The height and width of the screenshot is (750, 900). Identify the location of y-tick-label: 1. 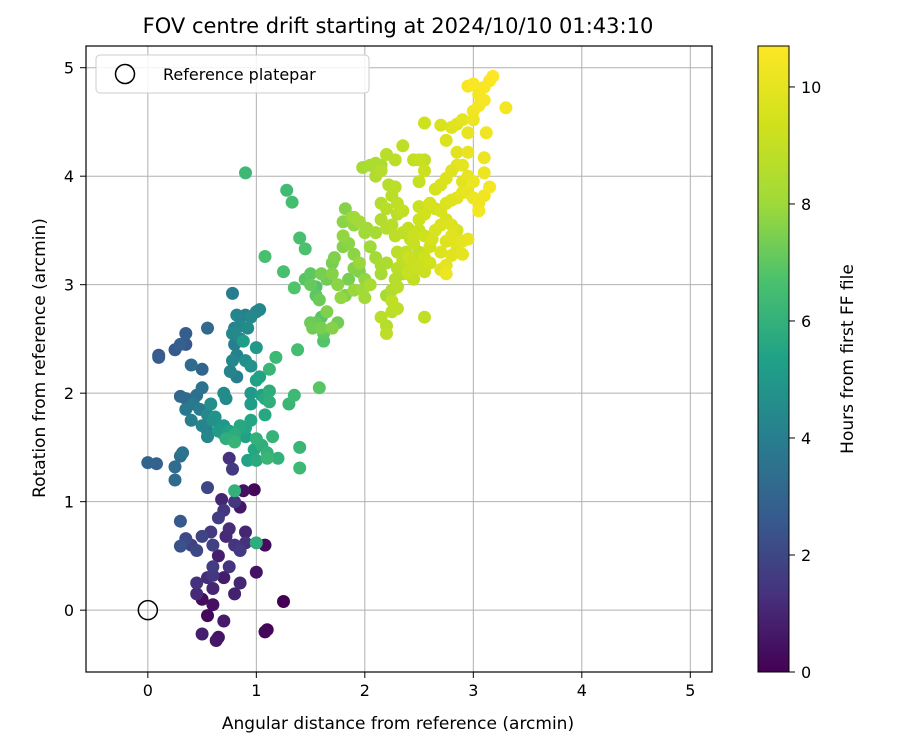
(69, 502).